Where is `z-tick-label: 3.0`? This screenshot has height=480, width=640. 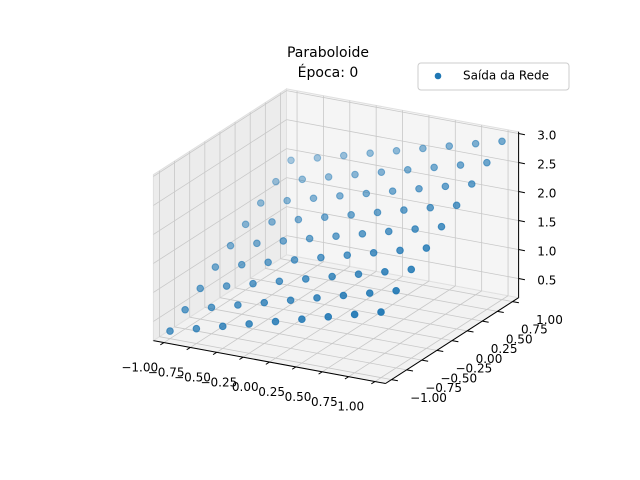
z-tick-label: 3.0 is located at coordinates (546, 135).